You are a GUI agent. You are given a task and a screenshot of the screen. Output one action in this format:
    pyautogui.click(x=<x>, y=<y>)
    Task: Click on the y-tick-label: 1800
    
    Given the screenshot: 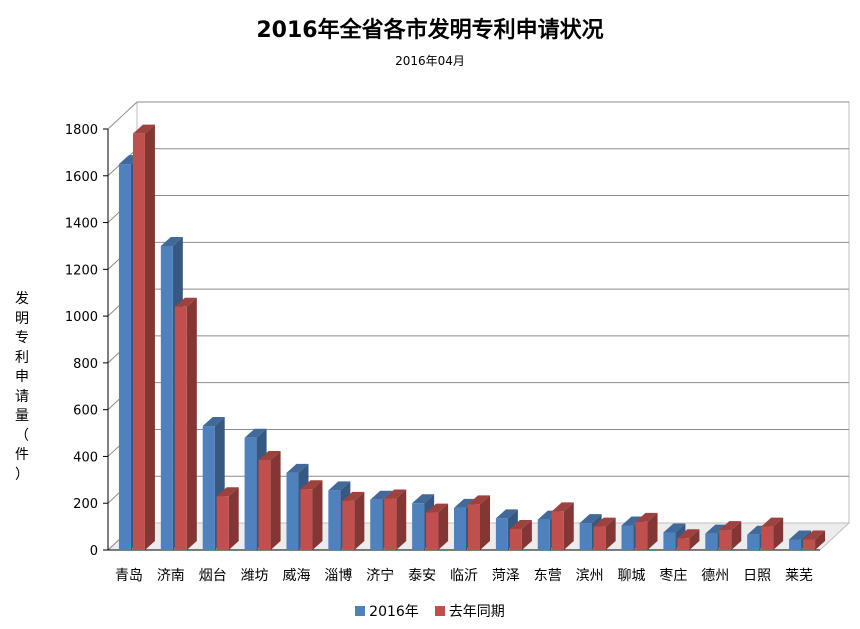 What is the action you would take?
    pyautogui.click(x=81, y=130)
    